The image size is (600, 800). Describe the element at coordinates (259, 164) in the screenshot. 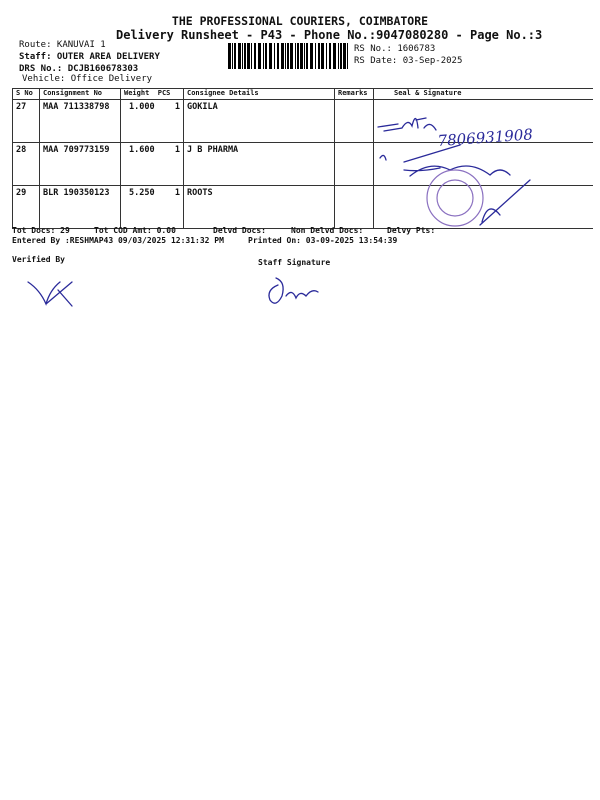

I see `consignee: J B PHARMA` at that location.